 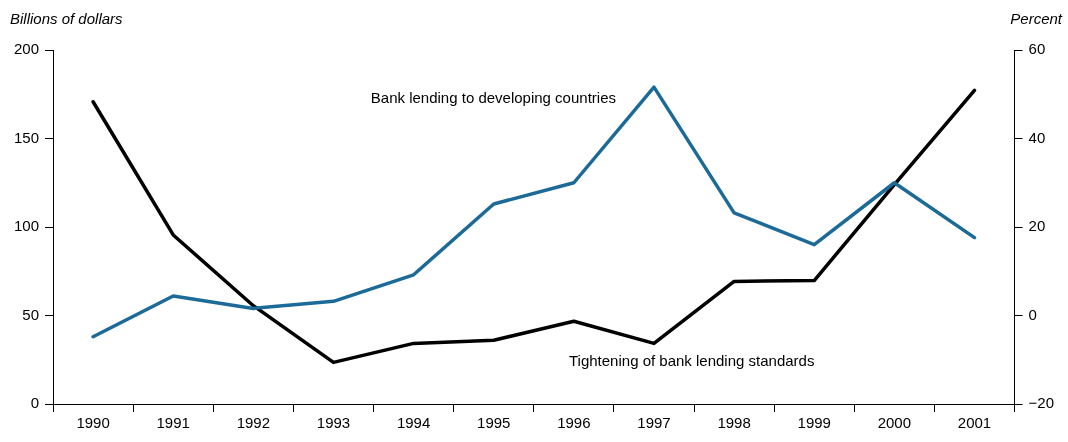 What do you see at coordinates (27, 226) in the screenshot?
I see `y-tick-label: 100` at bounding box center [27, 226].